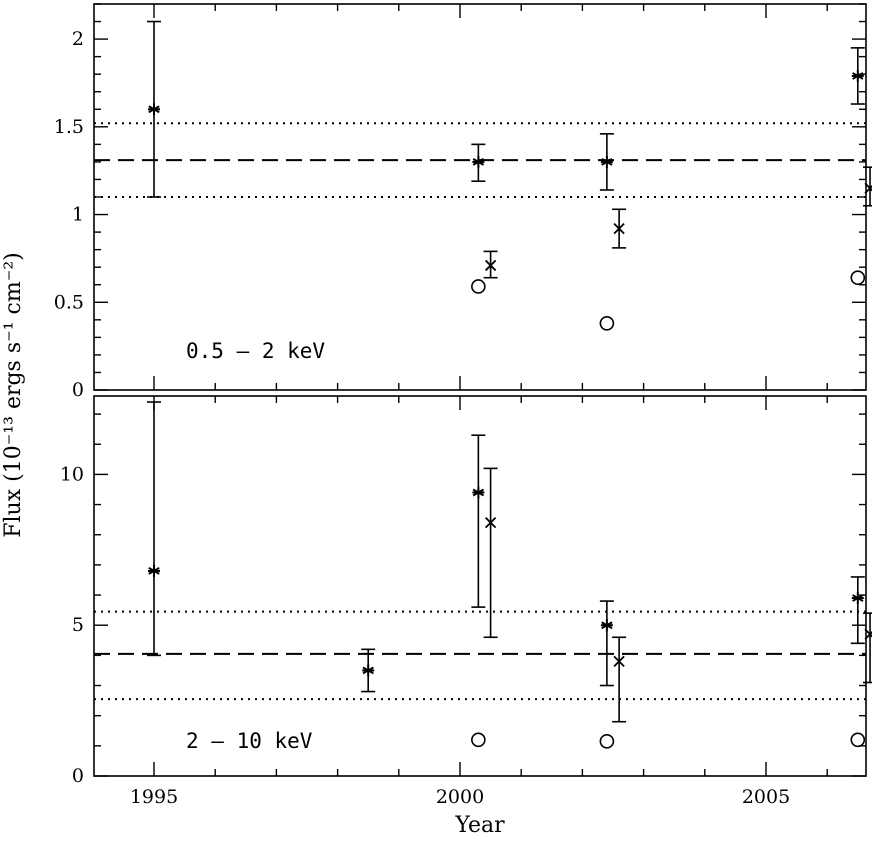  Describe the element at coordinates (255, 351) in the screenshot. I see `top-band-label: 0.5 – 2 keV` at that location.